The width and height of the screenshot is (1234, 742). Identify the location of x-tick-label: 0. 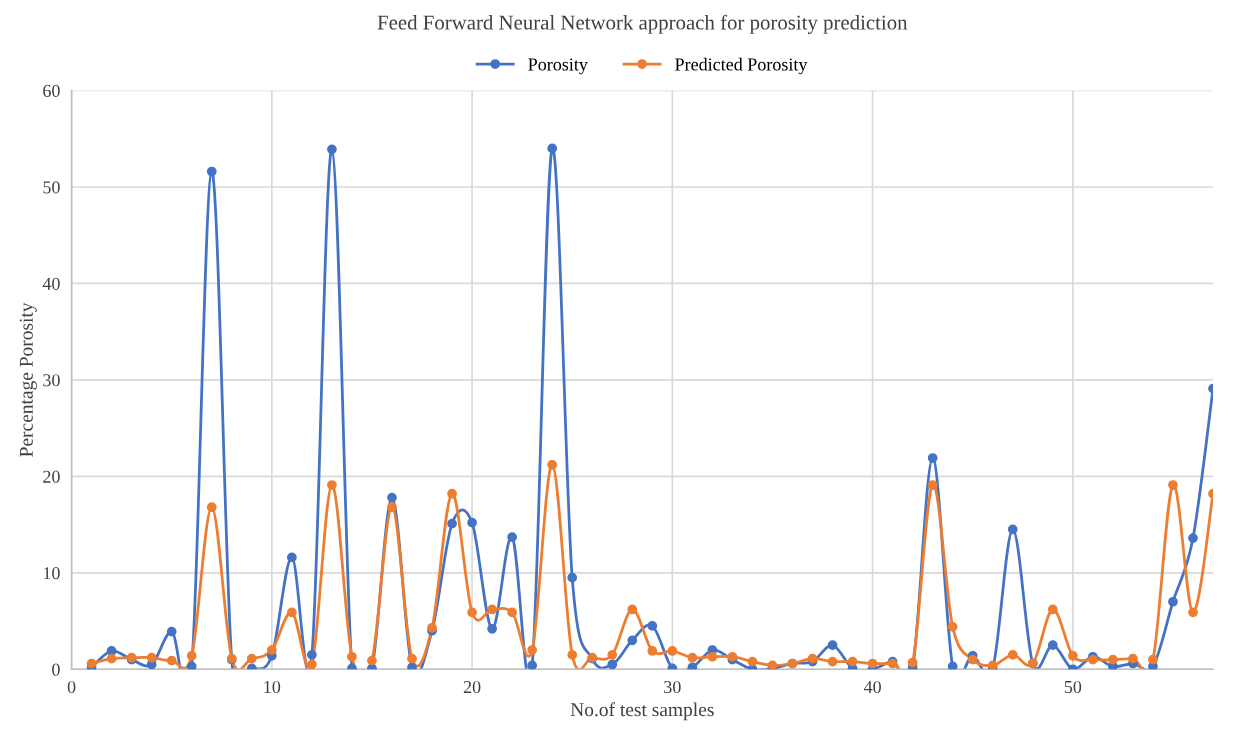
(71, 687).